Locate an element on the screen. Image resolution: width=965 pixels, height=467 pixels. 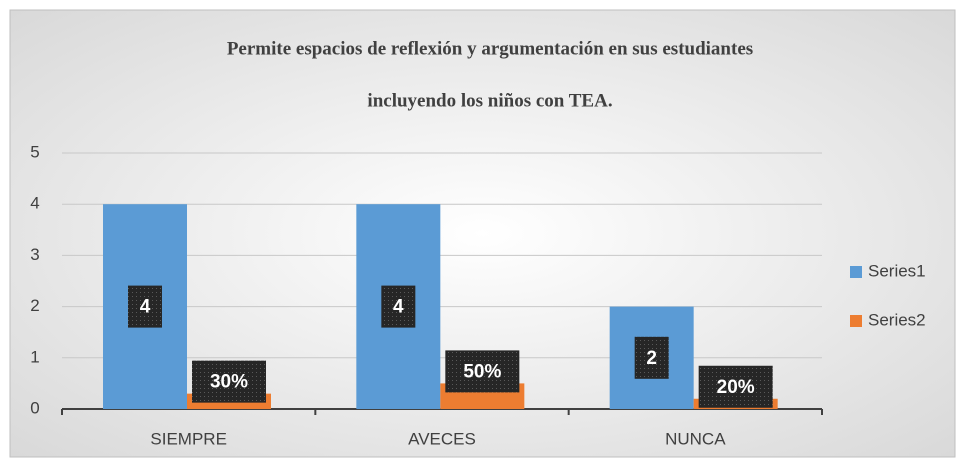
y-tick-label: 0 is located at coordinates (34, 407).